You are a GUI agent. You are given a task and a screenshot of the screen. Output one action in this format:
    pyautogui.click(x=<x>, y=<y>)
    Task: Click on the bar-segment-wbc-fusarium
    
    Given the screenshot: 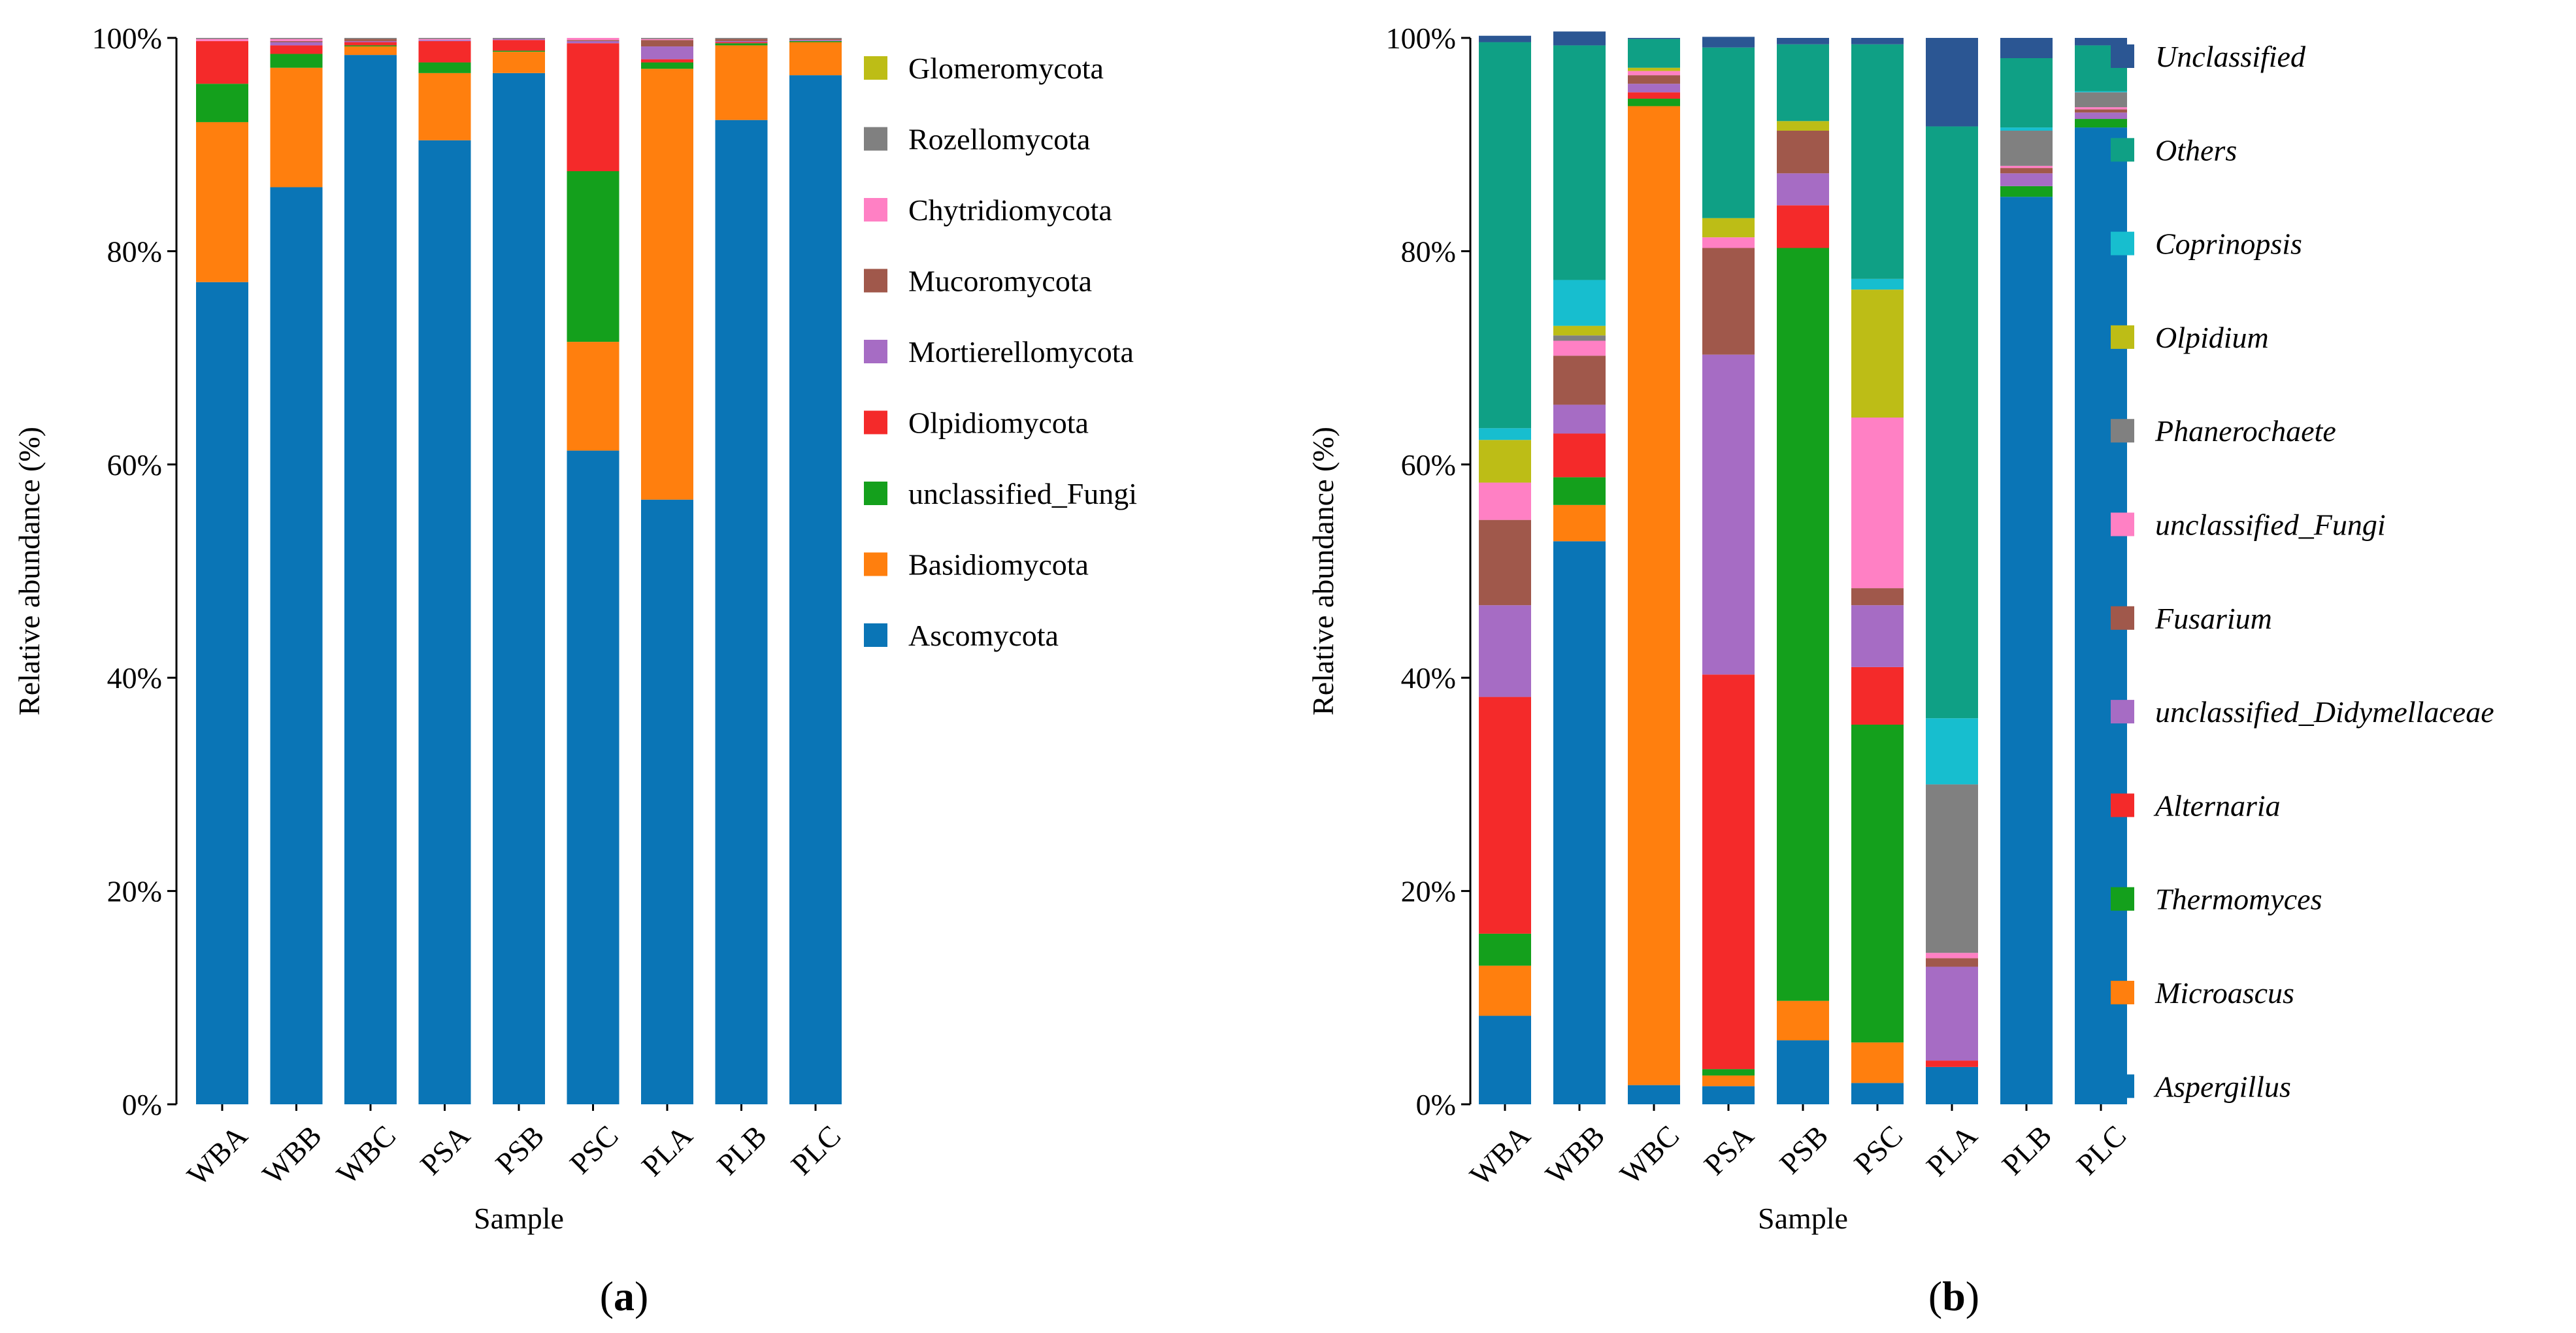 What is the action you would take?
    pyautogui.click(x=1654, y=80)
    